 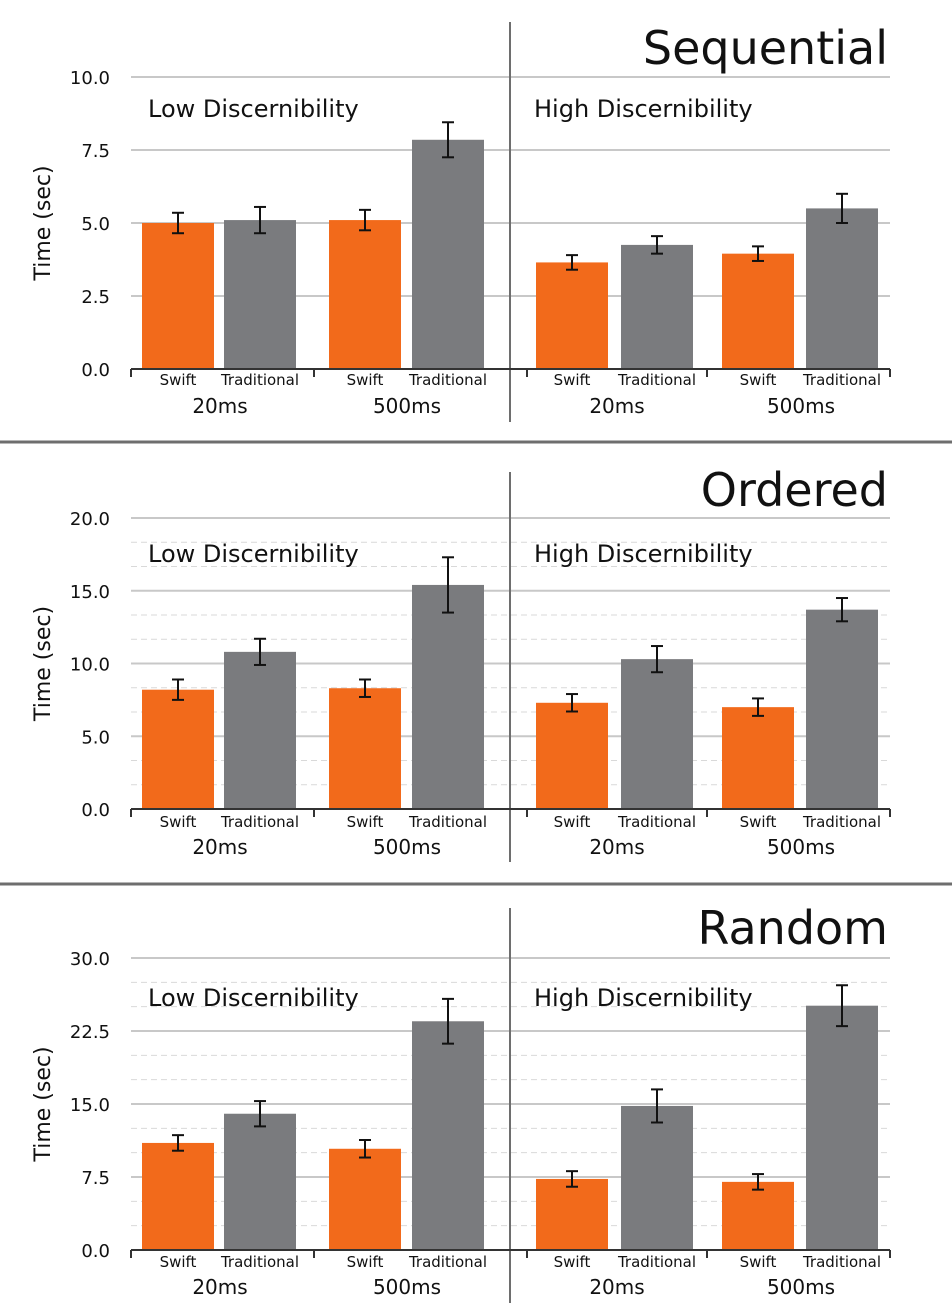 What do you see at coordinates (90, 1032) in the screenshot?
I see `y-tick-label: 22.5` at bounding box center [90, 1032].